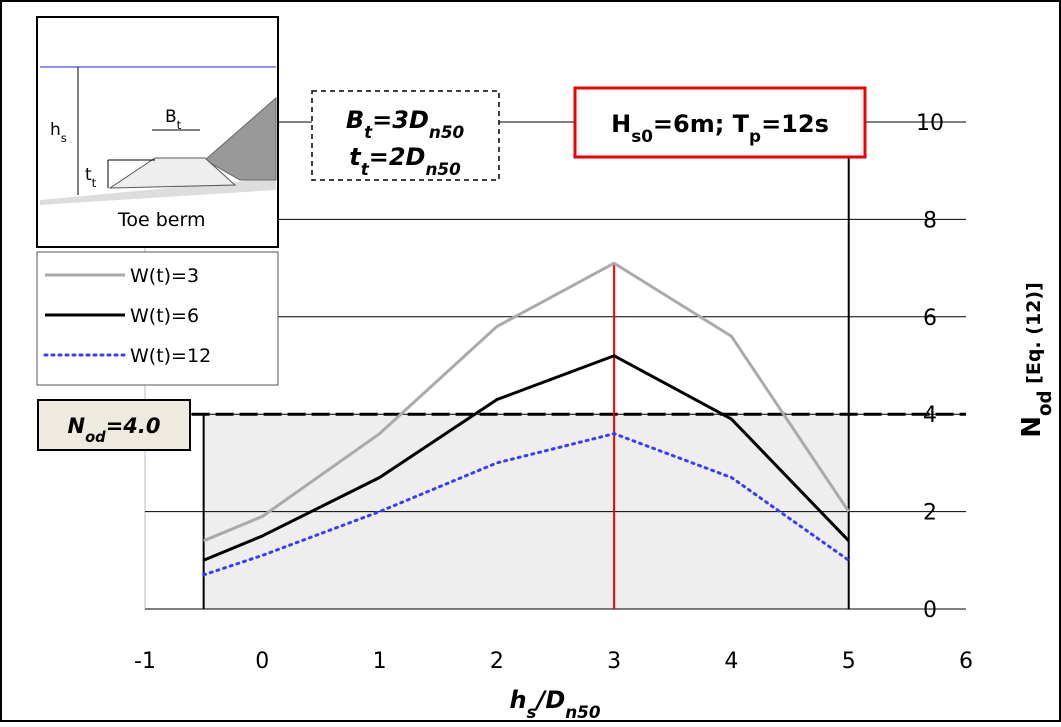  What do you see at coordinates (145, 661) in the screenshot?
I see `x-tick-label: -1` at bounding box center [145, 661].